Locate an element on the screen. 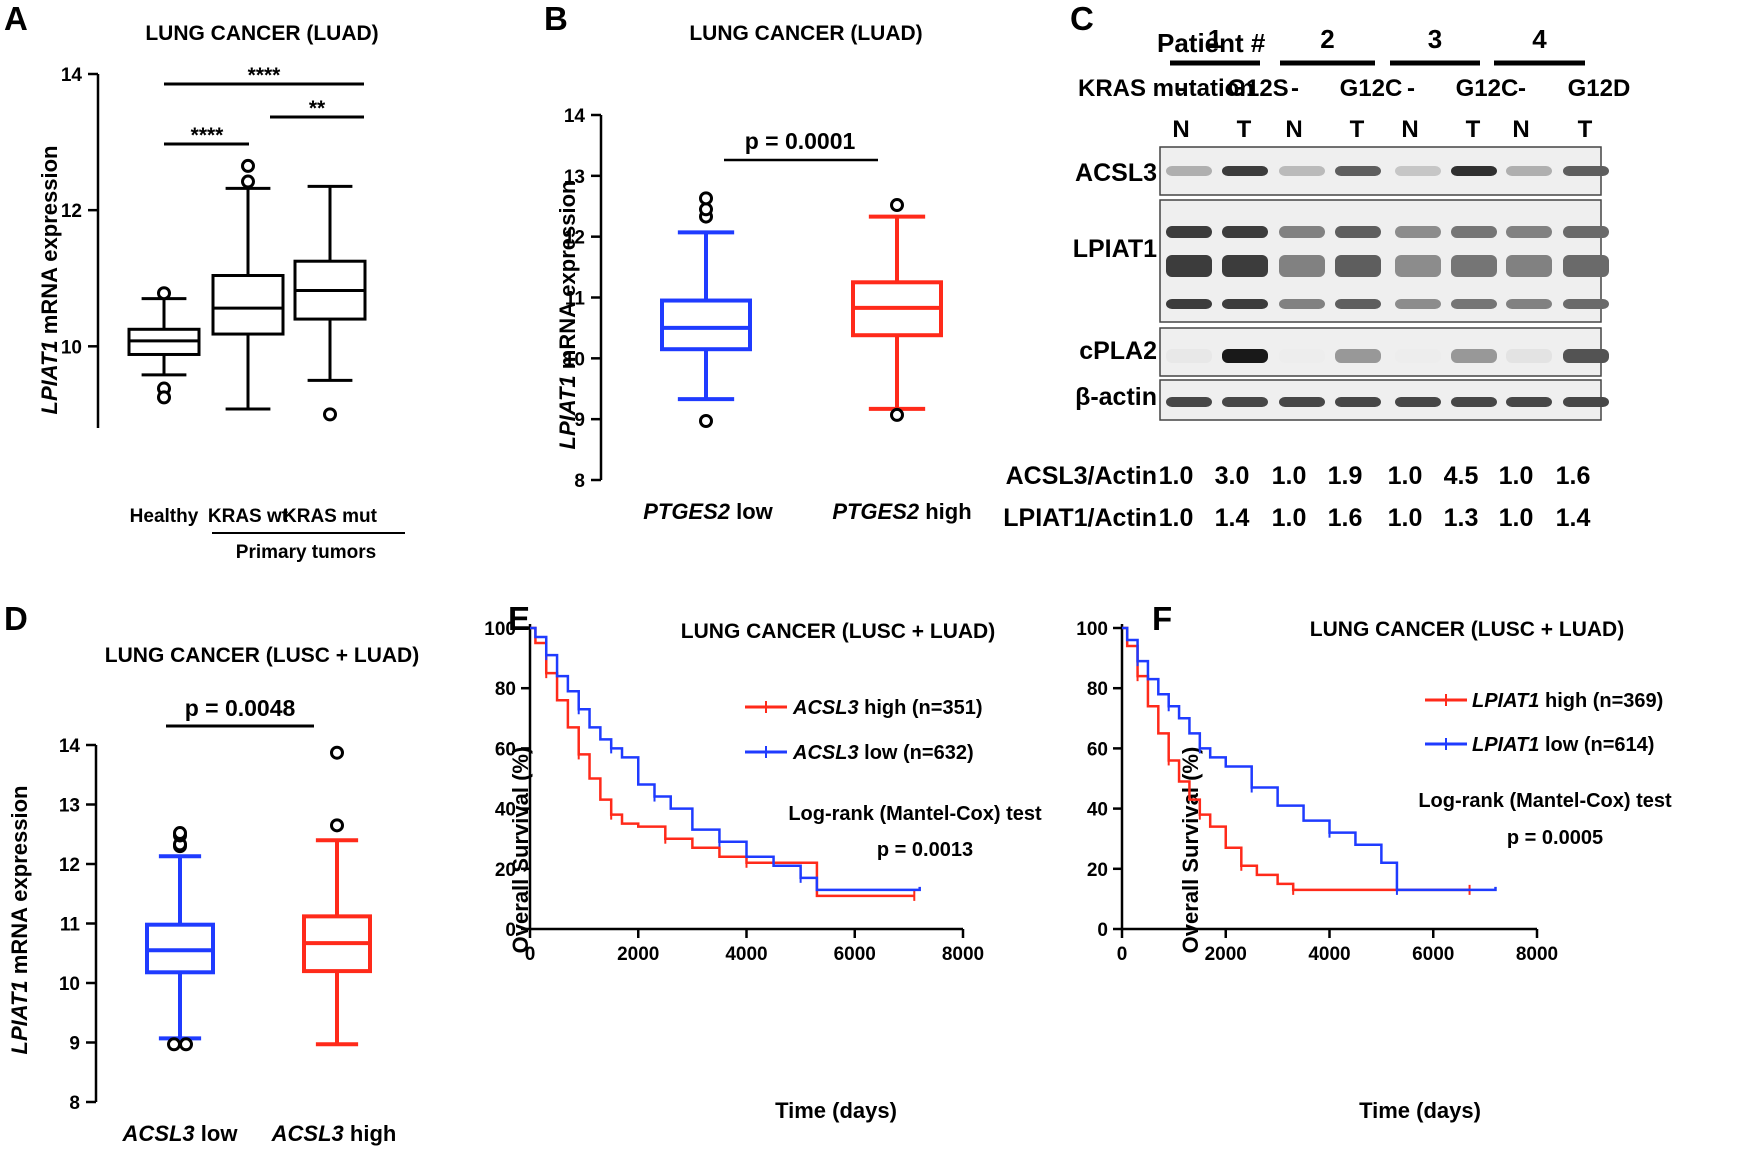  panel-e-xlabel: Time (days) is located at coordinates (836, 1110).